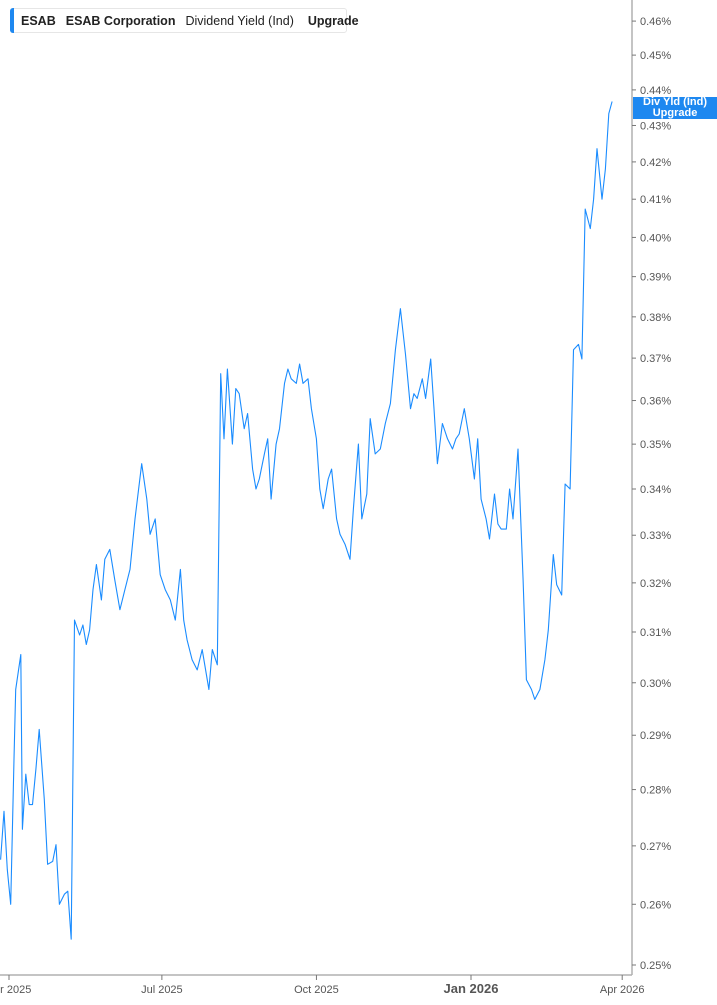 The width and height of the screenshot is (717, 1005). Describe the element at coordinates (655, 966) in the screenshot. I see `y-tick-label: 0.25%` at that location.